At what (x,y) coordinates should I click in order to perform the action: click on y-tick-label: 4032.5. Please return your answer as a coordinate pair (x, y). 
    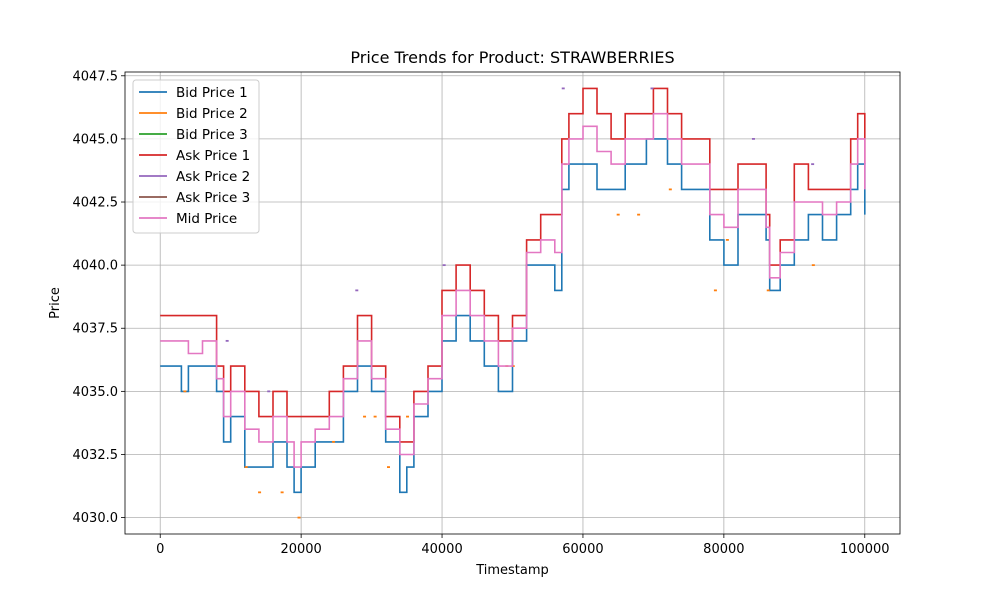
    Looking at the image, I should click on (96, 455).